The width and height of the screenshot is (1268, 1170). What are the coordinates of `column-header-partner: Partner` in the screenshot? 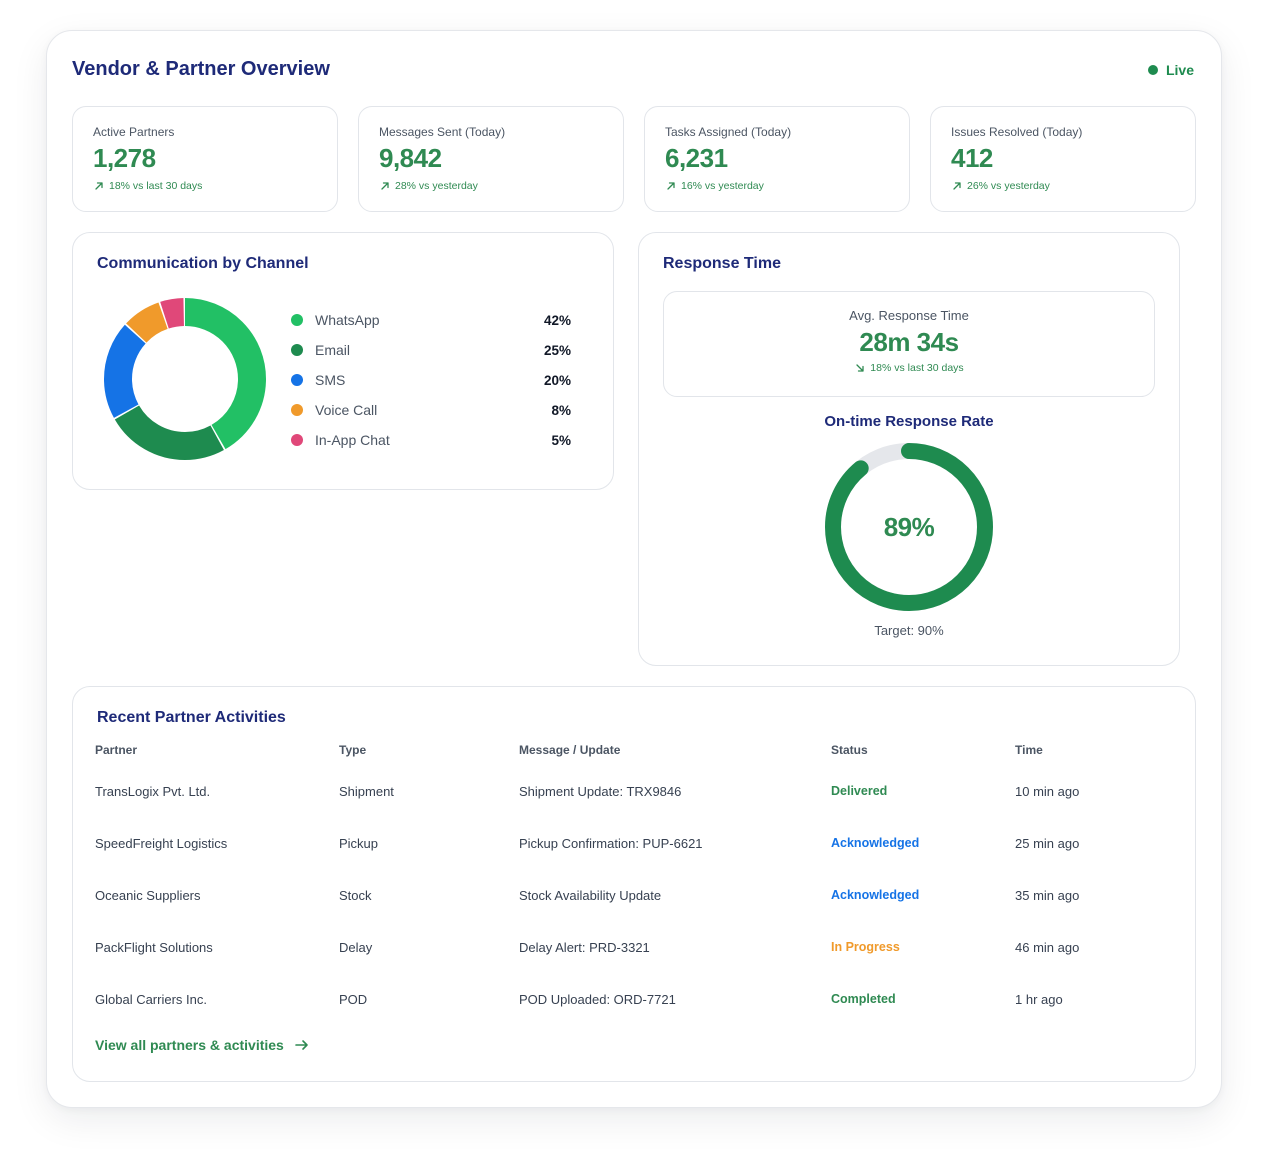 It's located at (116, 750).